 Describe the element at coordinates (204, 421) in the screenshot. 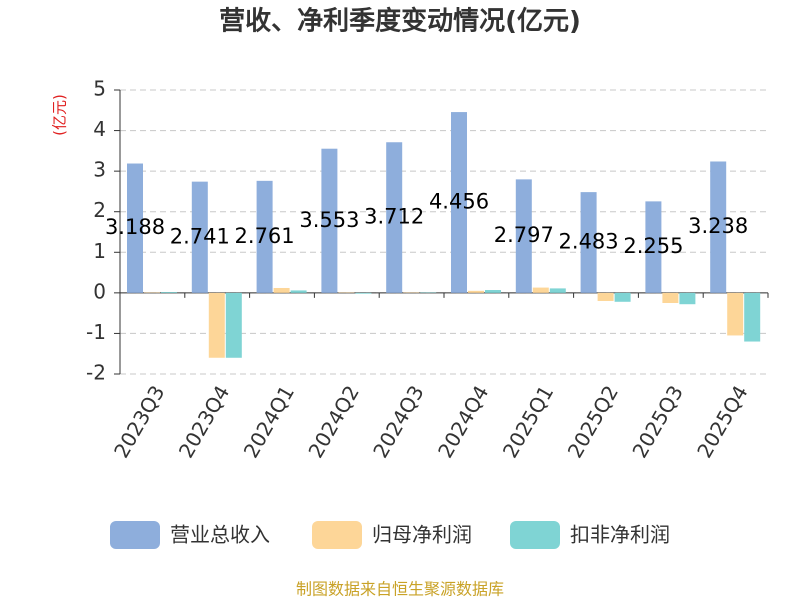

I see `x-tick-label: 2023Q4` at that location.